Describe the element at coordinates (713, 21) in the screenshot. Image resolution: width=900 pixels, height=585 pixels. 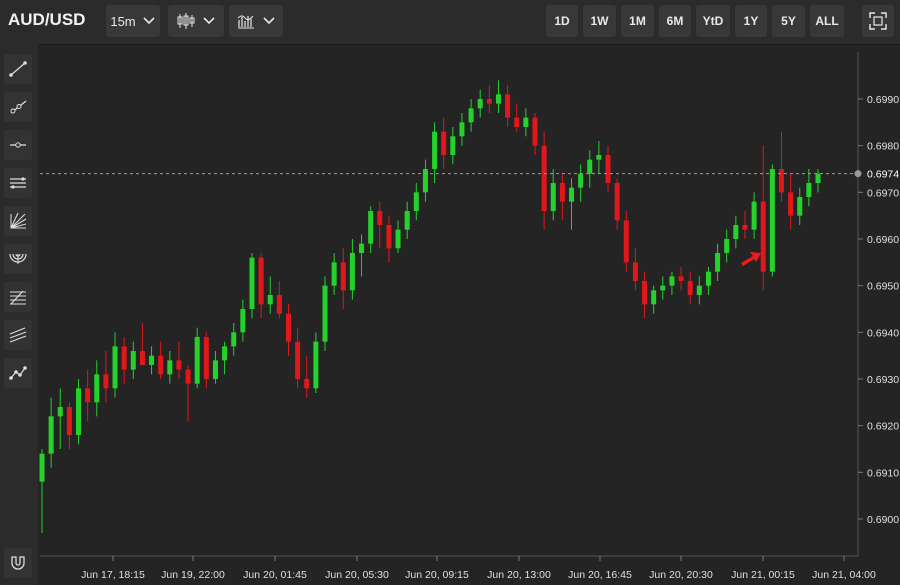
I see `range-button-ytd: YtD` at that location.